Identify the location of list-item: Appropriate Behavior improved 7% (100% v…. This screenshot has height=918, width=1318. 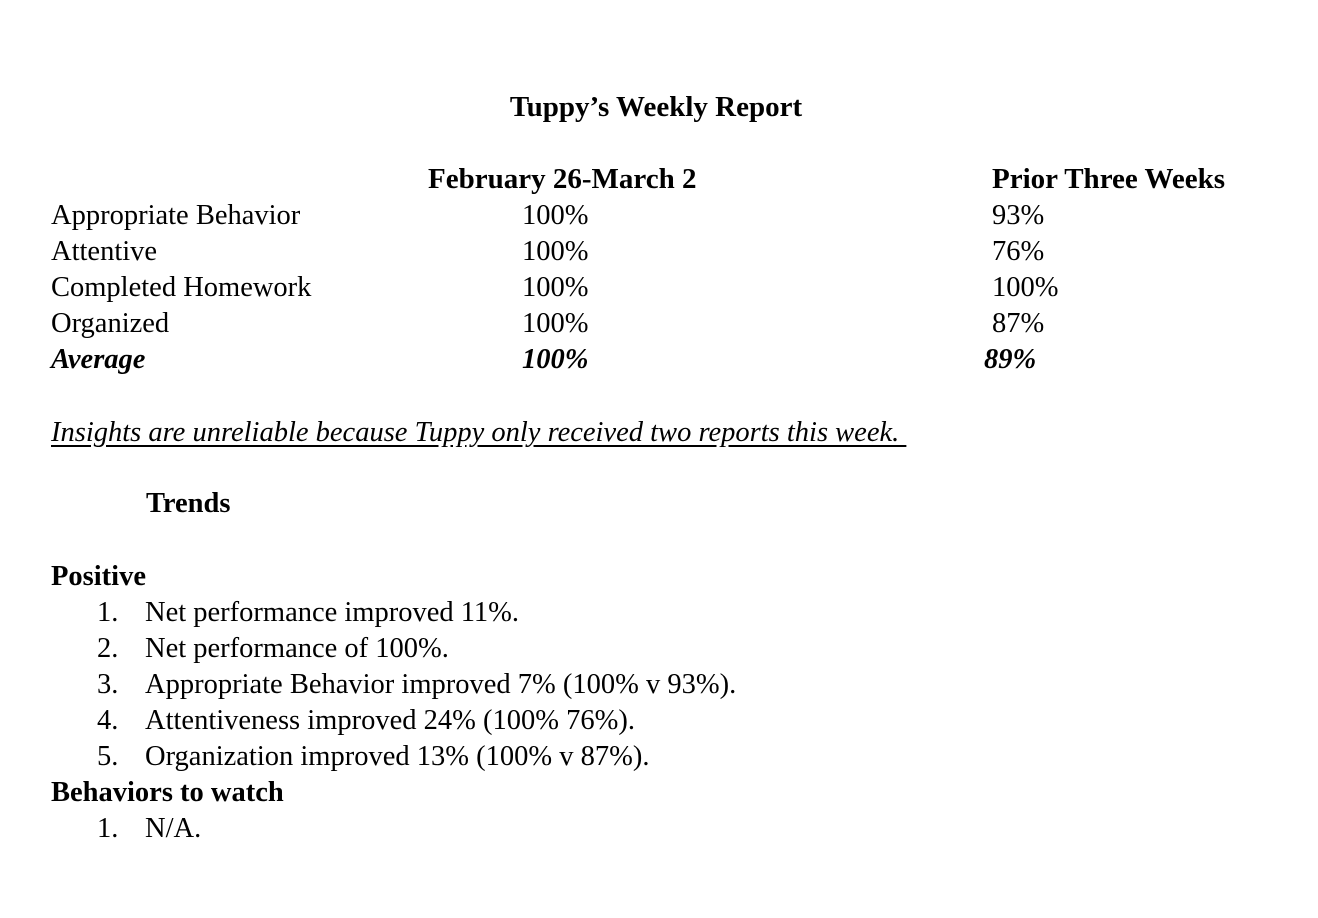
(441, 684).